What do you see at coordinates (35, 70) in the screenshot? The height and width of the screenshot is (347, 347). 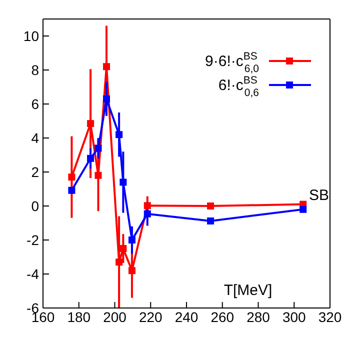 I see `y-tick-label: 8` at bounding box center [35, 70].